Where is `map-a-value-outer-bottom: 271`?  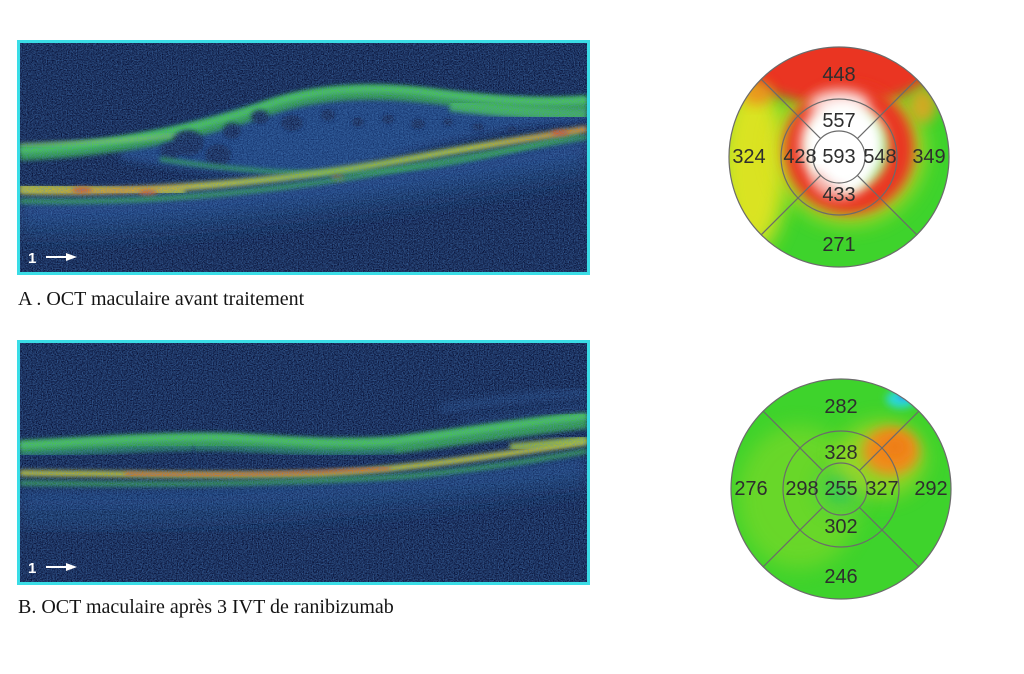 map-a-value-outer-bottom: 271 is located at coordinates (838, 245).